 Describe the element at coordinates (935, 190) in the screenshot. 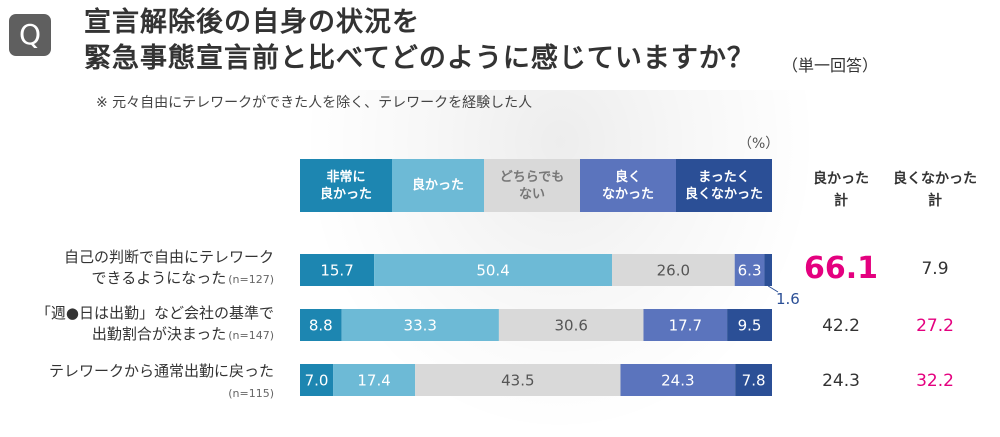

I see `total-bad-header: 良くなかった 計` at that location.